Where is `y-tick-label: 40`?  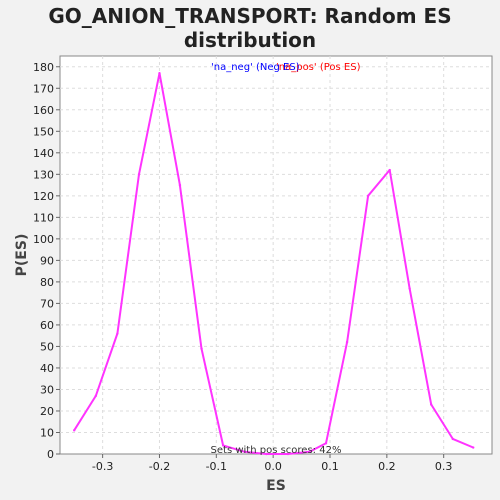
y-tick-label: 40 is located at coordinates (47, 368).